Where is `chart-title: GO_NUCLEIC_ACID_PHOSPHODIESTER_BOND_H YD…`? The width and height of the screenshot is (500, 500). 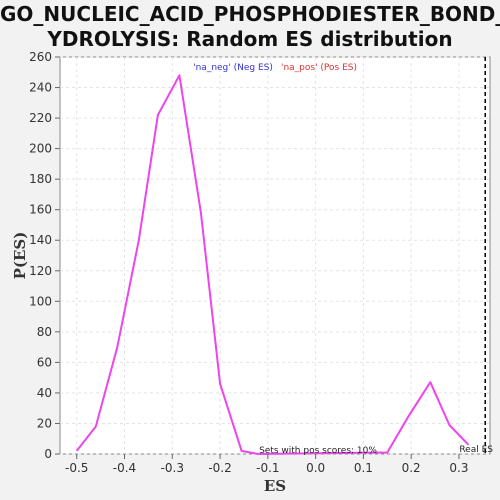 chart-title: GO_NUCLEIC_ACID_PHOSPHODIESTER_BOND_H YD… is located at coordinates (250, 27).